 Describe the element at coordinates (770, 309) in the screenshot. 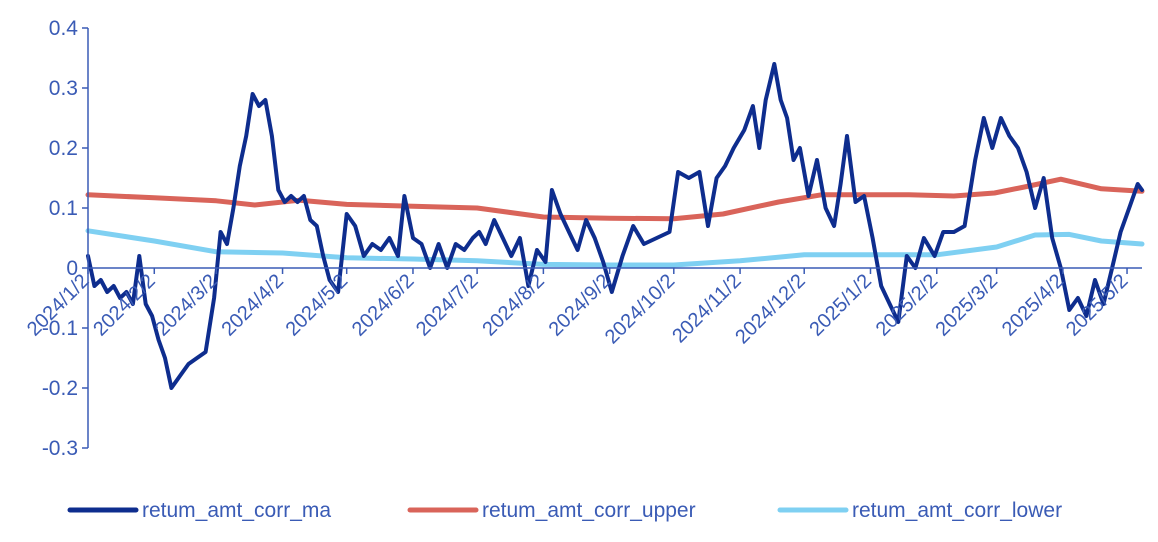

I see `x-tick-label: 2024/12/2` at that location.